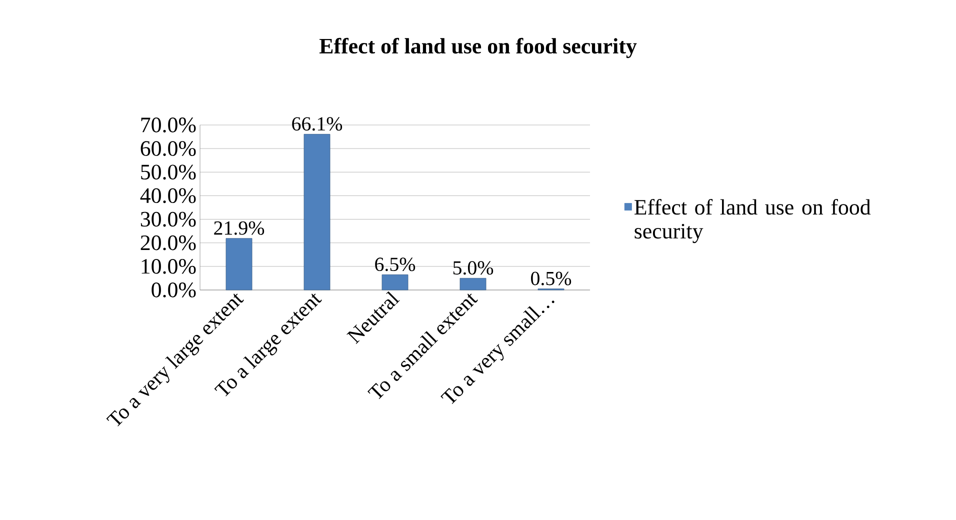 This screenshot has width=956, height=520. What do you see at coordinates (168, 242) in the screenshot?
I see `y-tick-label: 20.0%` at bounding box center [168, 242].